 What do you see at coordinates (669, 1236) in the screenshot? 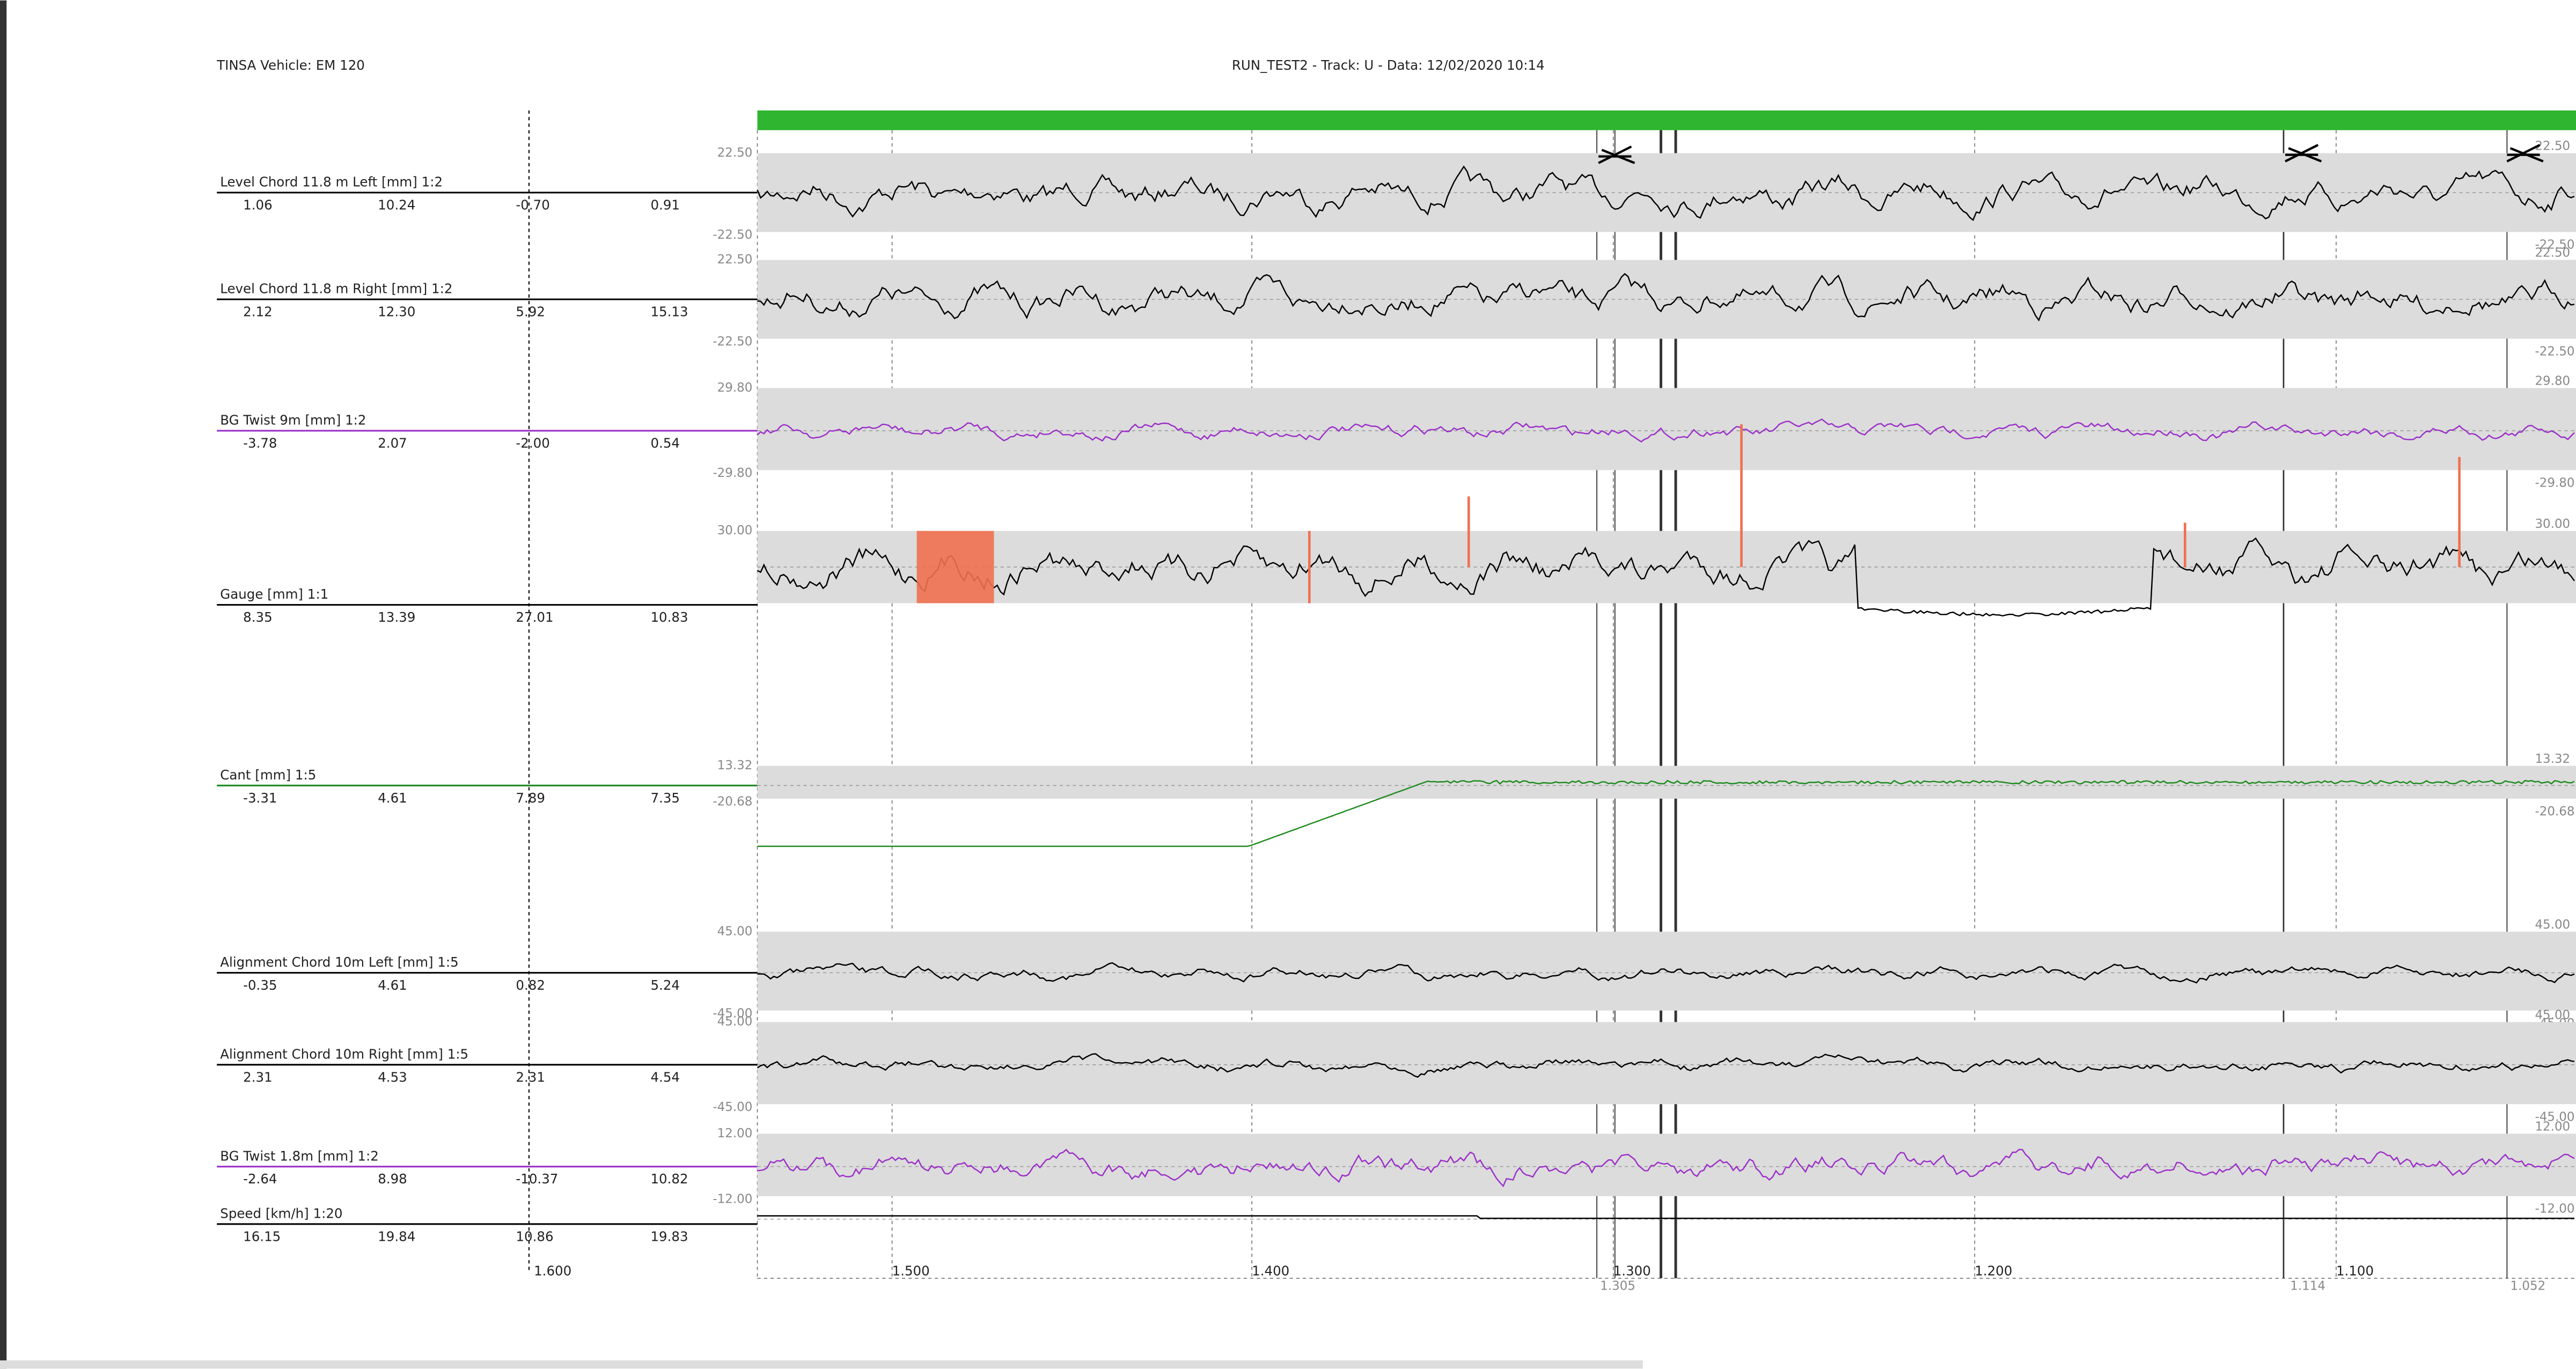
I see `channel-stat: 19.83` at bounding box center [669, 1236].